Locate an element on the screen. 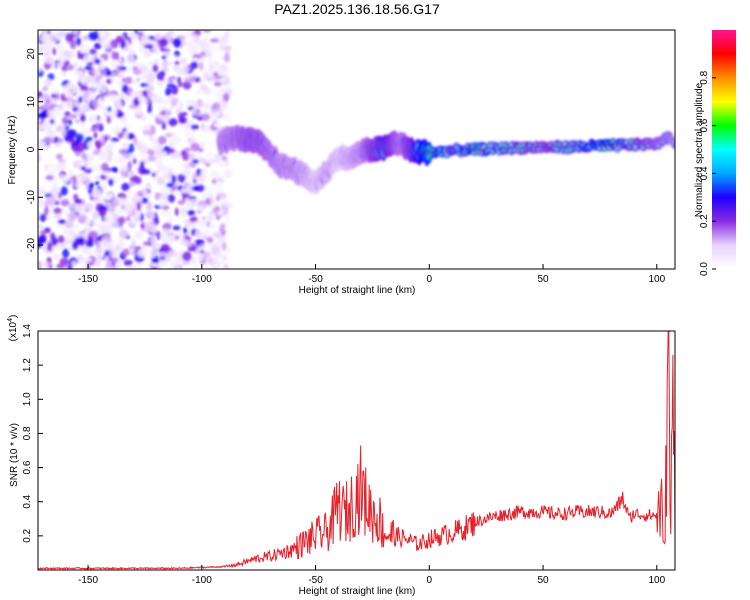 This screenshot has width=750, height=600. x-tick-label: -150 is located at coordinates (88, 580).